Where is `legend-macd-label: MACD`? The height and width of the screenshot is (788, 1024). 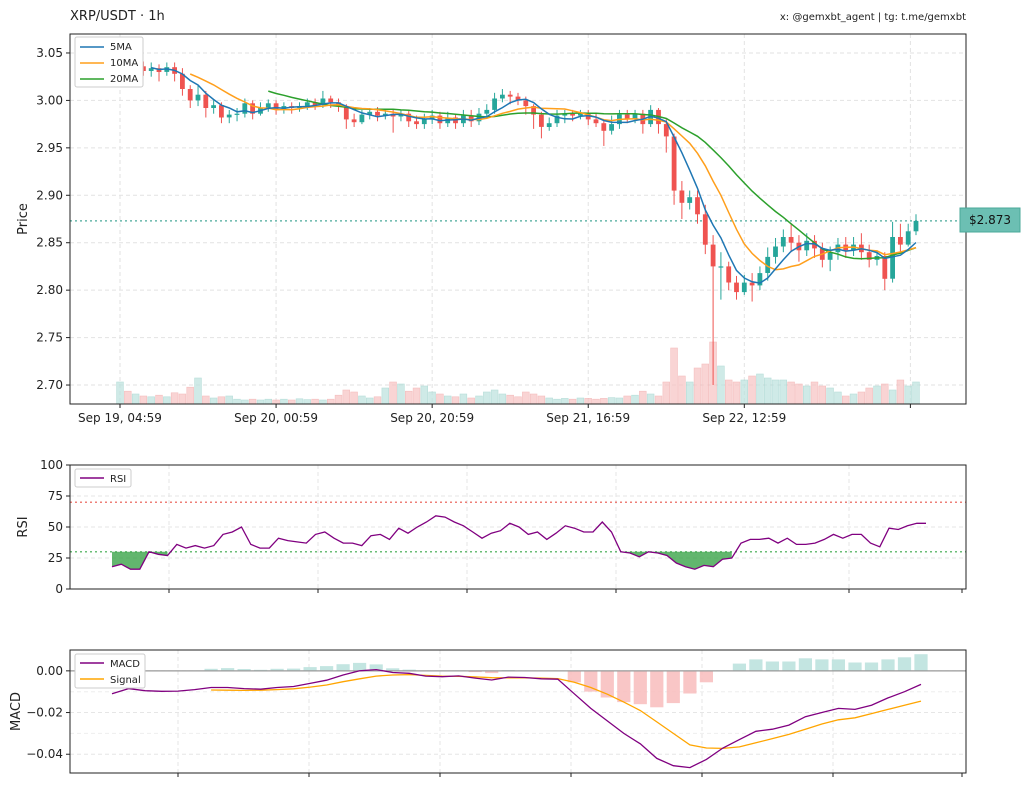
legend-macd-label: MACD is located at coordinates (125, 664).